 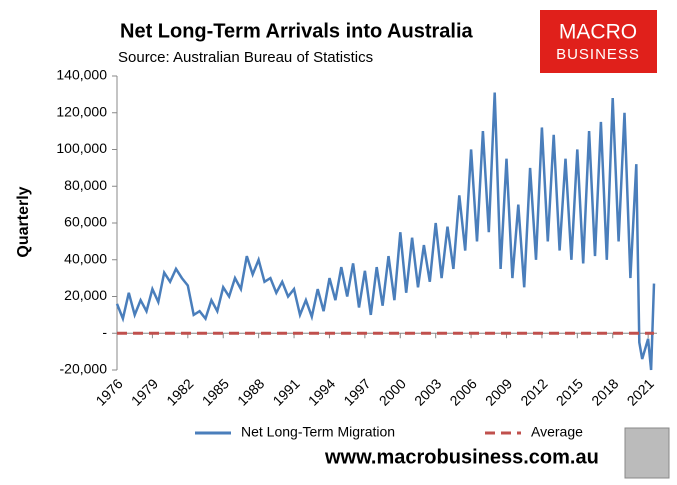 What do you see at coordinates (356, 391) in the screenshot?
I see `x-tick-label: 1997` at bounding box center [356, 391].